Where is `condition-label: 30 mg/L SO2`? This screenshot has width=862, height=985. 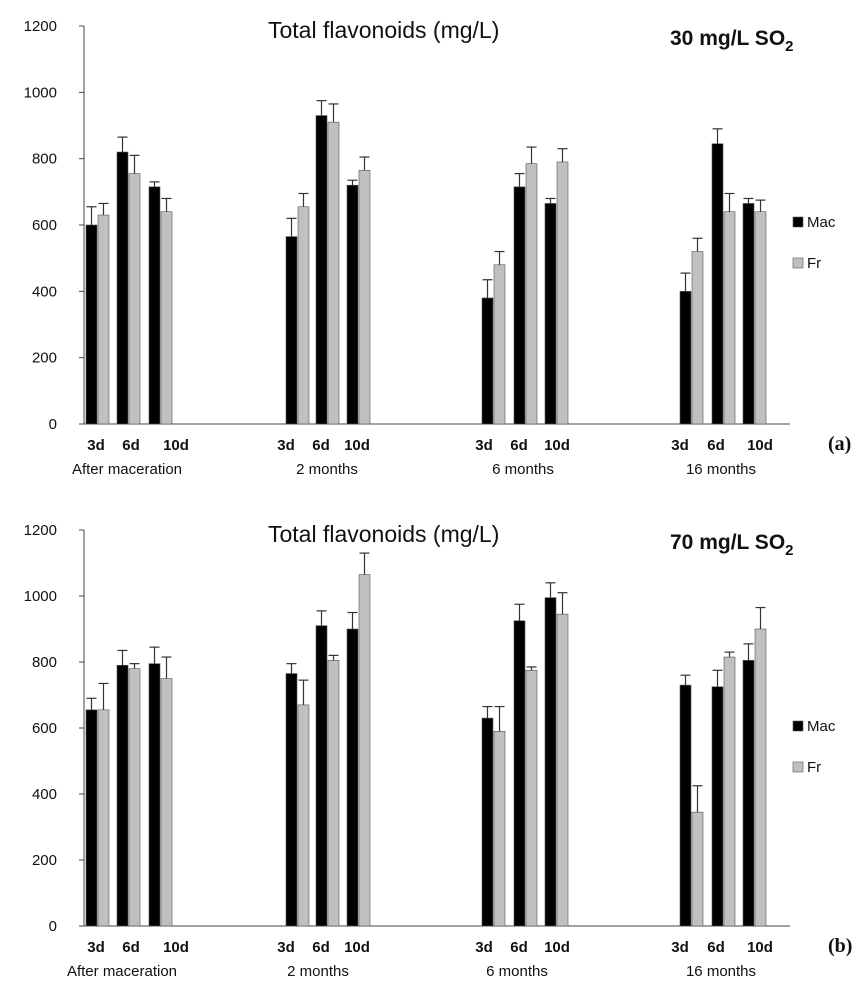 condition-label: 30 mg/L SO2 is located at coordinates (732, 41).